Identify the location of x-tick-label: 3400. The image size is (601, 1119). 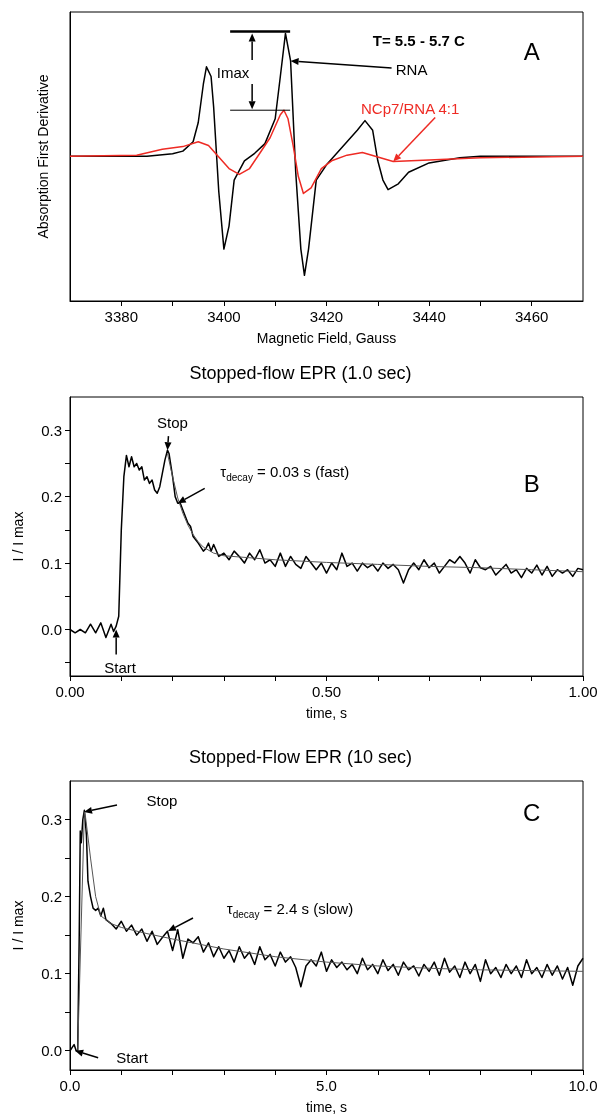
(224, 316).